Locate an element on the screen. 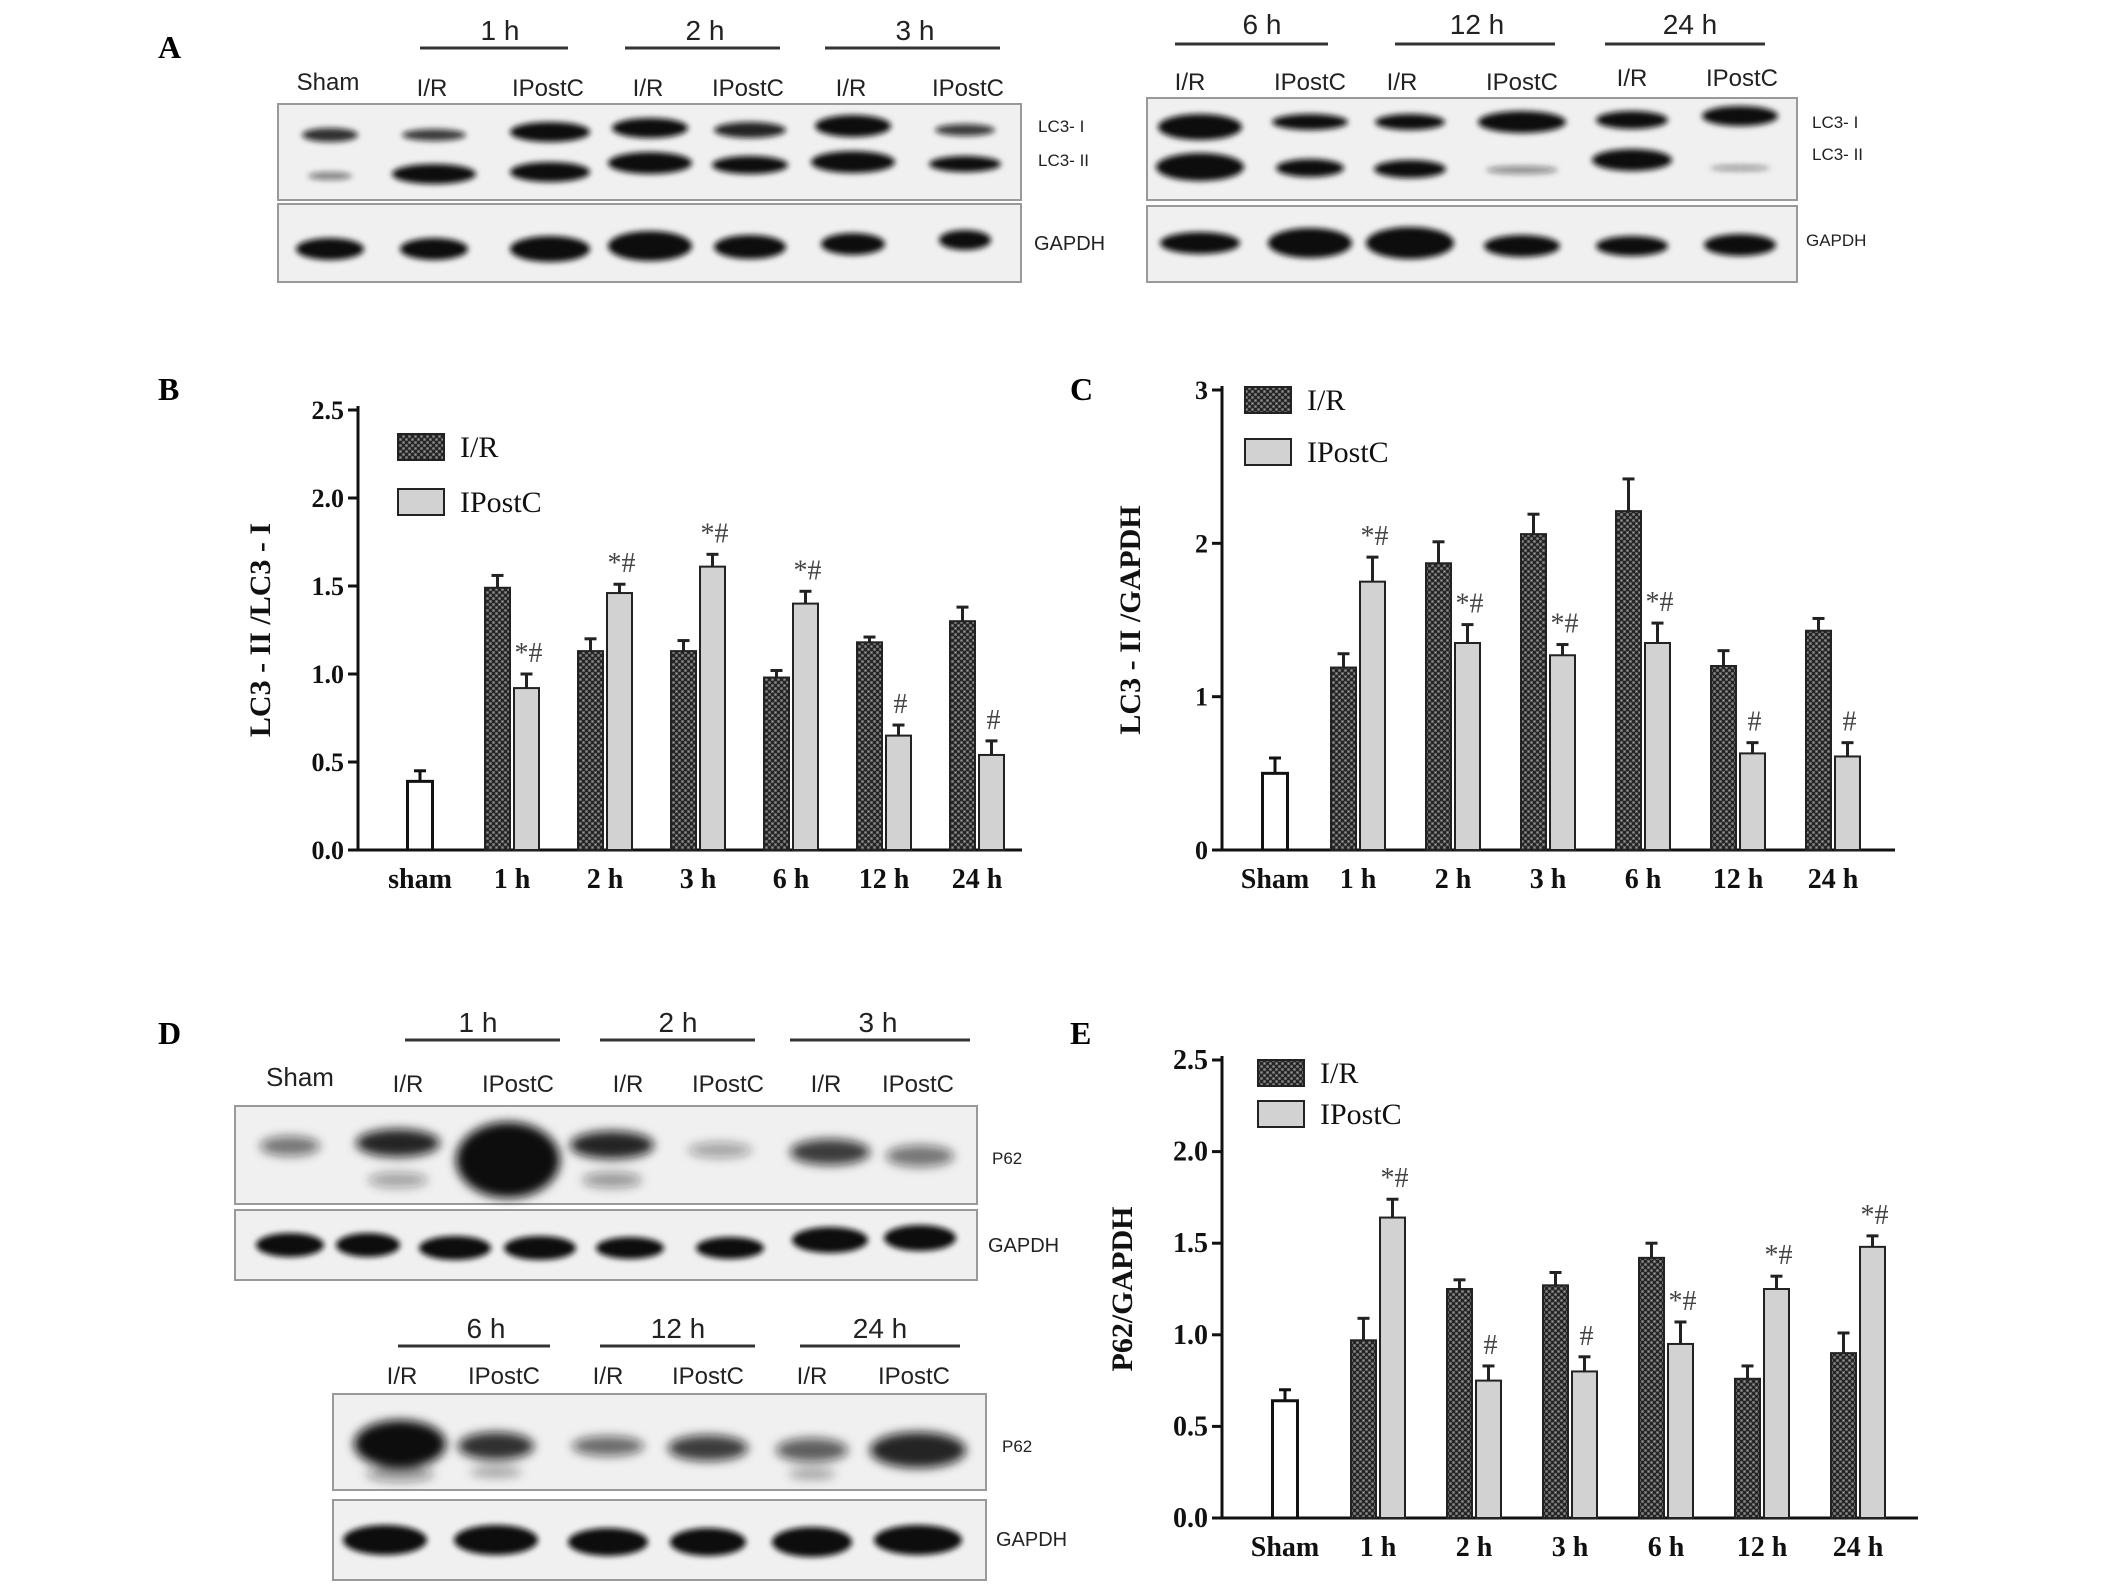  band-label: LC3- I is located at coordinates (1835, 122).